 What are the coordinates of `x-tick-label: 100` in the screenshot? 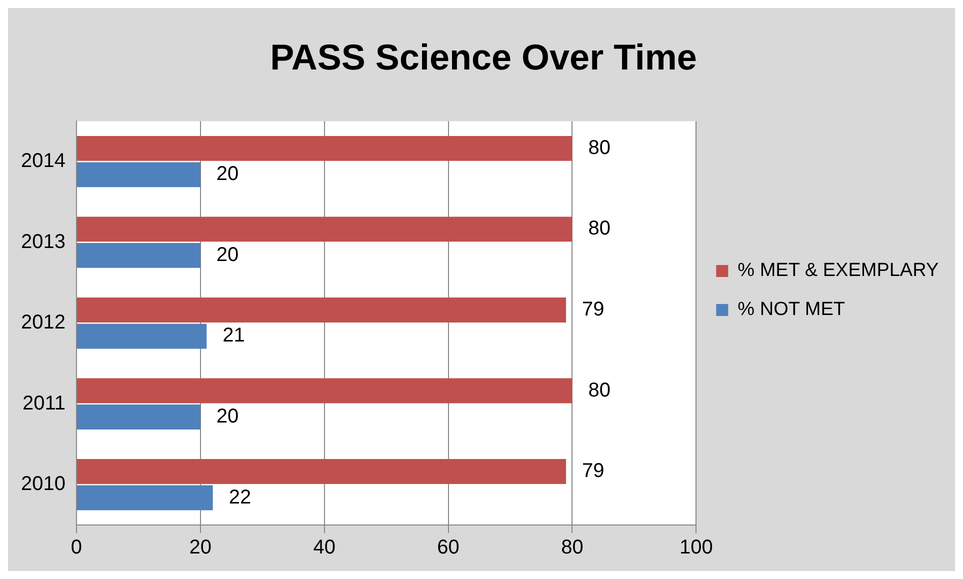 It's located at (696, 547).